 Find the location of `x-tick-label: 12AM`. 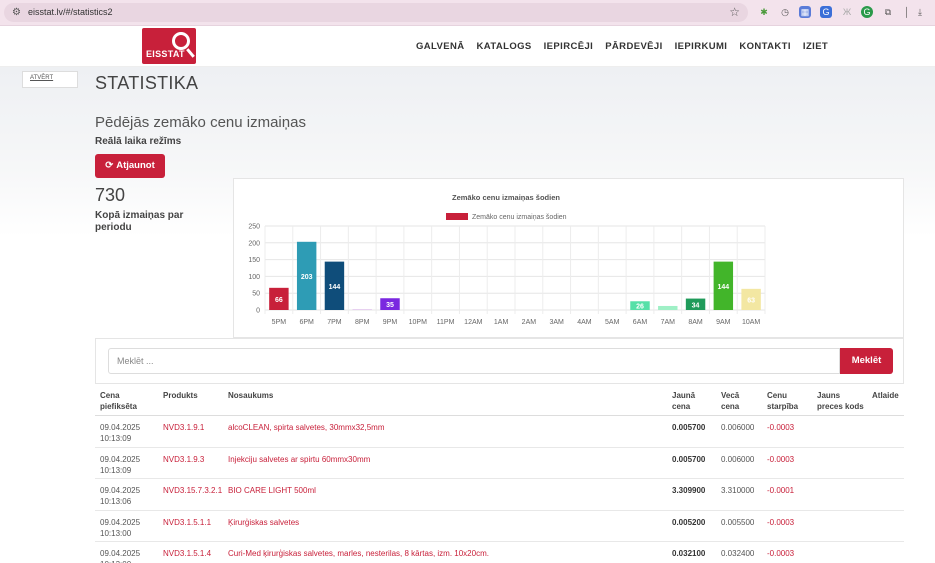

x-tick-label: 12AM is located at coordinates (473, 322).